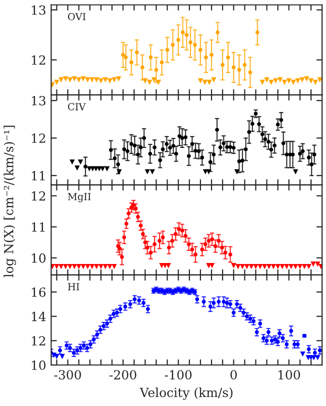 This screenshot has height=406, width=326. Describe the element at coordinates (233, 375) in the screenshot. I see `x-tick-label: 0` at that location.